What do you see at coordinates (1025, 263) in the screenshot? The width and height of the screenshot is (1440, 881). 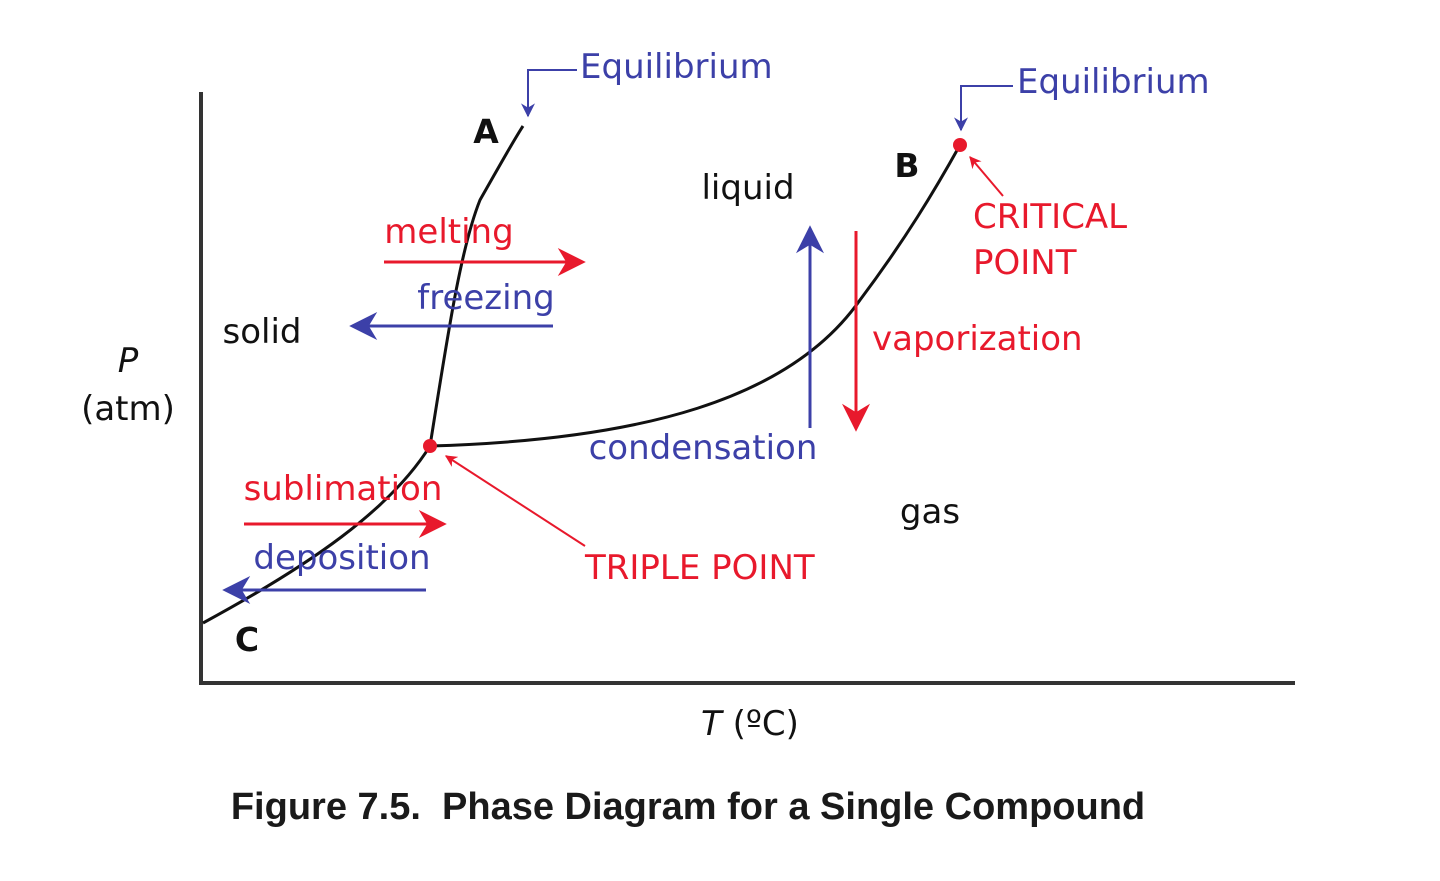 I see `critical-point-label-line2: POINT` at bounding box center [1025, 263].